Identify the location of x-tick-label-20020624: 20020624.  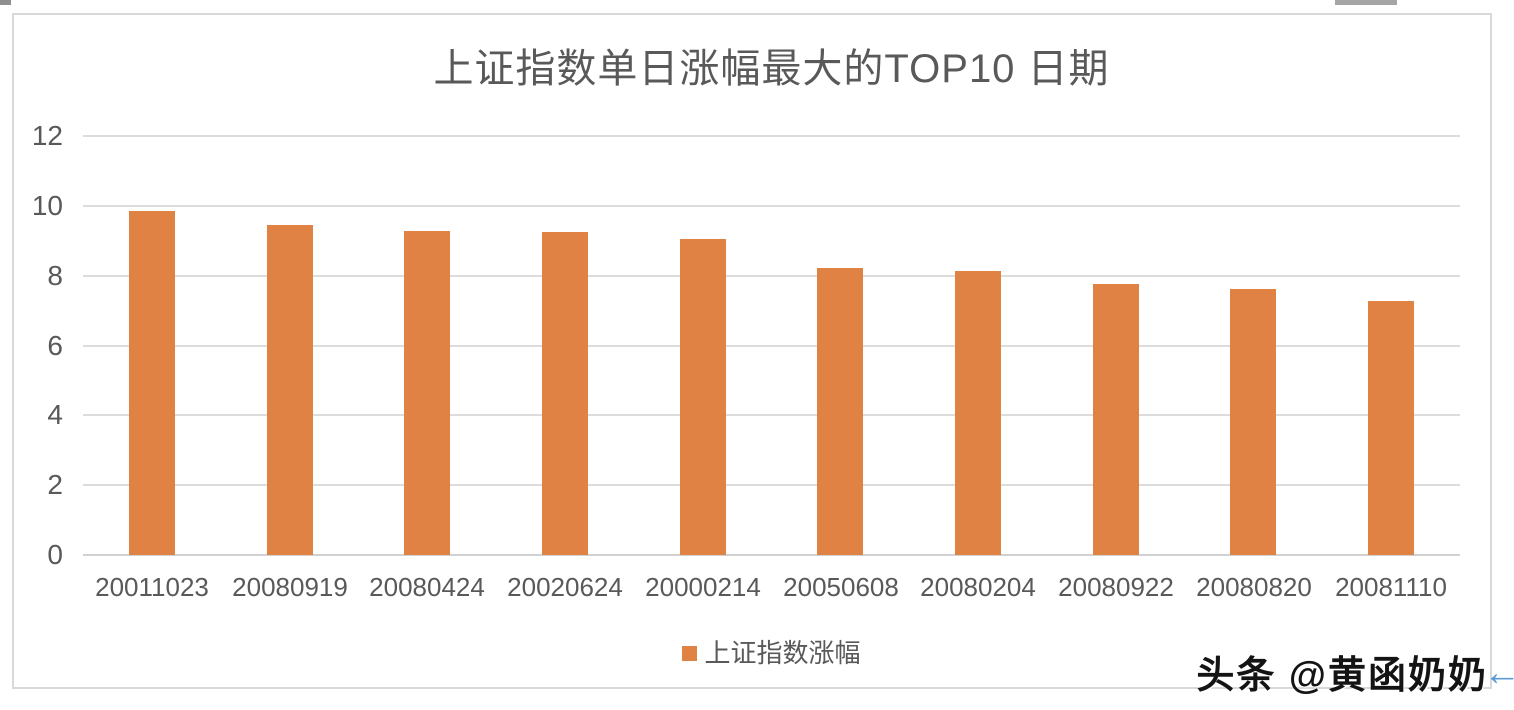
(565, 587).